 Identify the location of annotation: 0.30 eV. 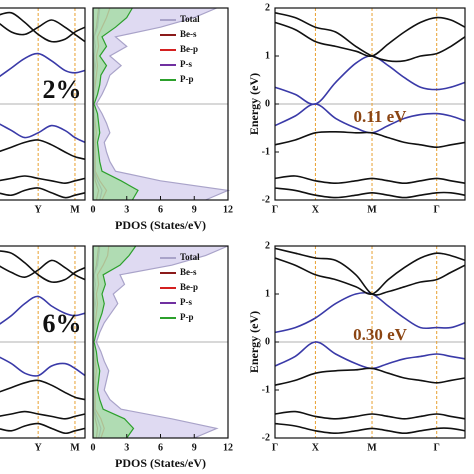
(380, 334).